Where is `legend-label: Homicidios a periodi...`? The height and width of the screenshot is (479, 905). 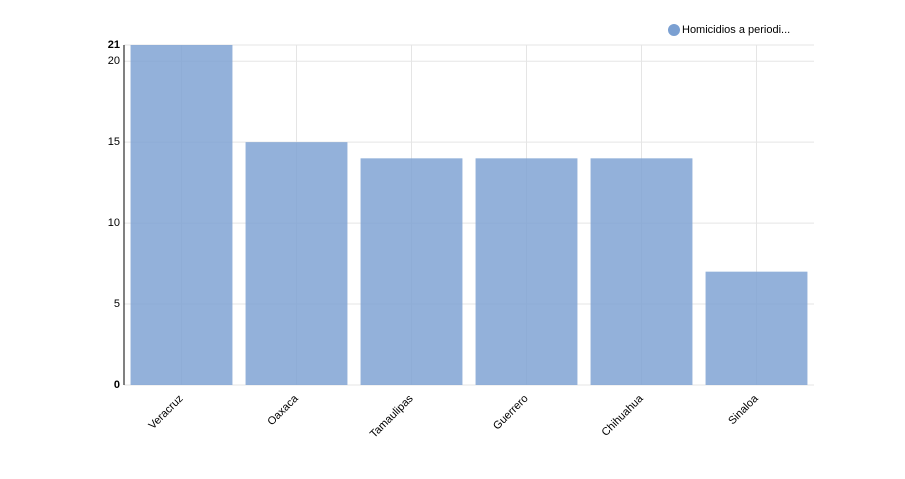
legend-label: Homicidios a periodi... is located at coordinates (736, 30).